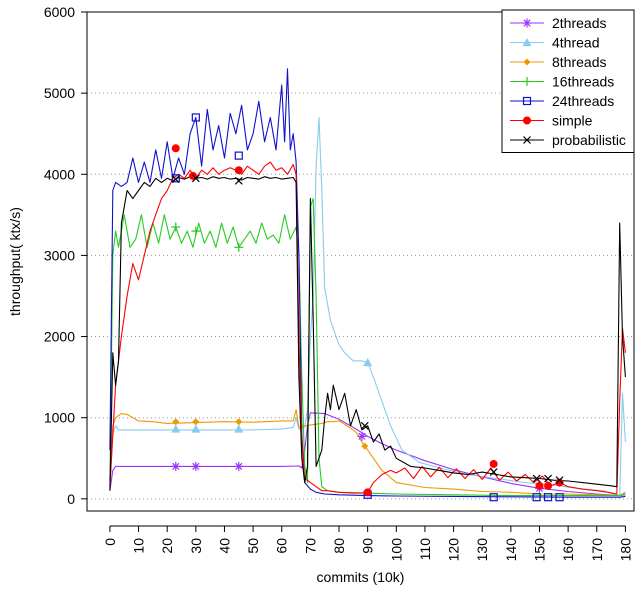 The height and width of the screenshot is (592, 642). What do you see at coordinates (527, 101) in the screenshot?
I see `legend-marker-24threads` at bounding box center [527, 101].